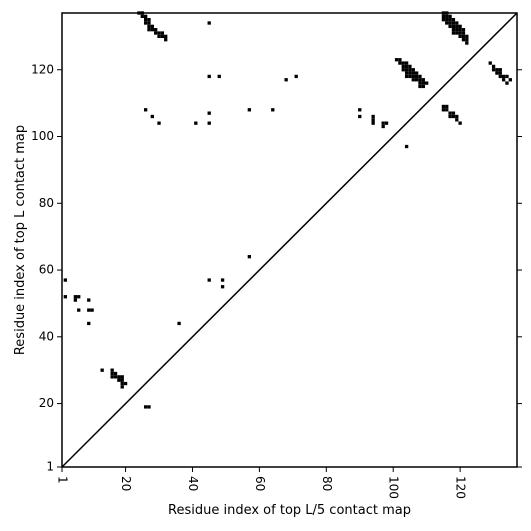 The width and height of the screenshot is (531, 531). What do you see at coordinates (46, 203) in the screenshot?
I see `y-tick-label: 80` at bounding box center [46, 203].